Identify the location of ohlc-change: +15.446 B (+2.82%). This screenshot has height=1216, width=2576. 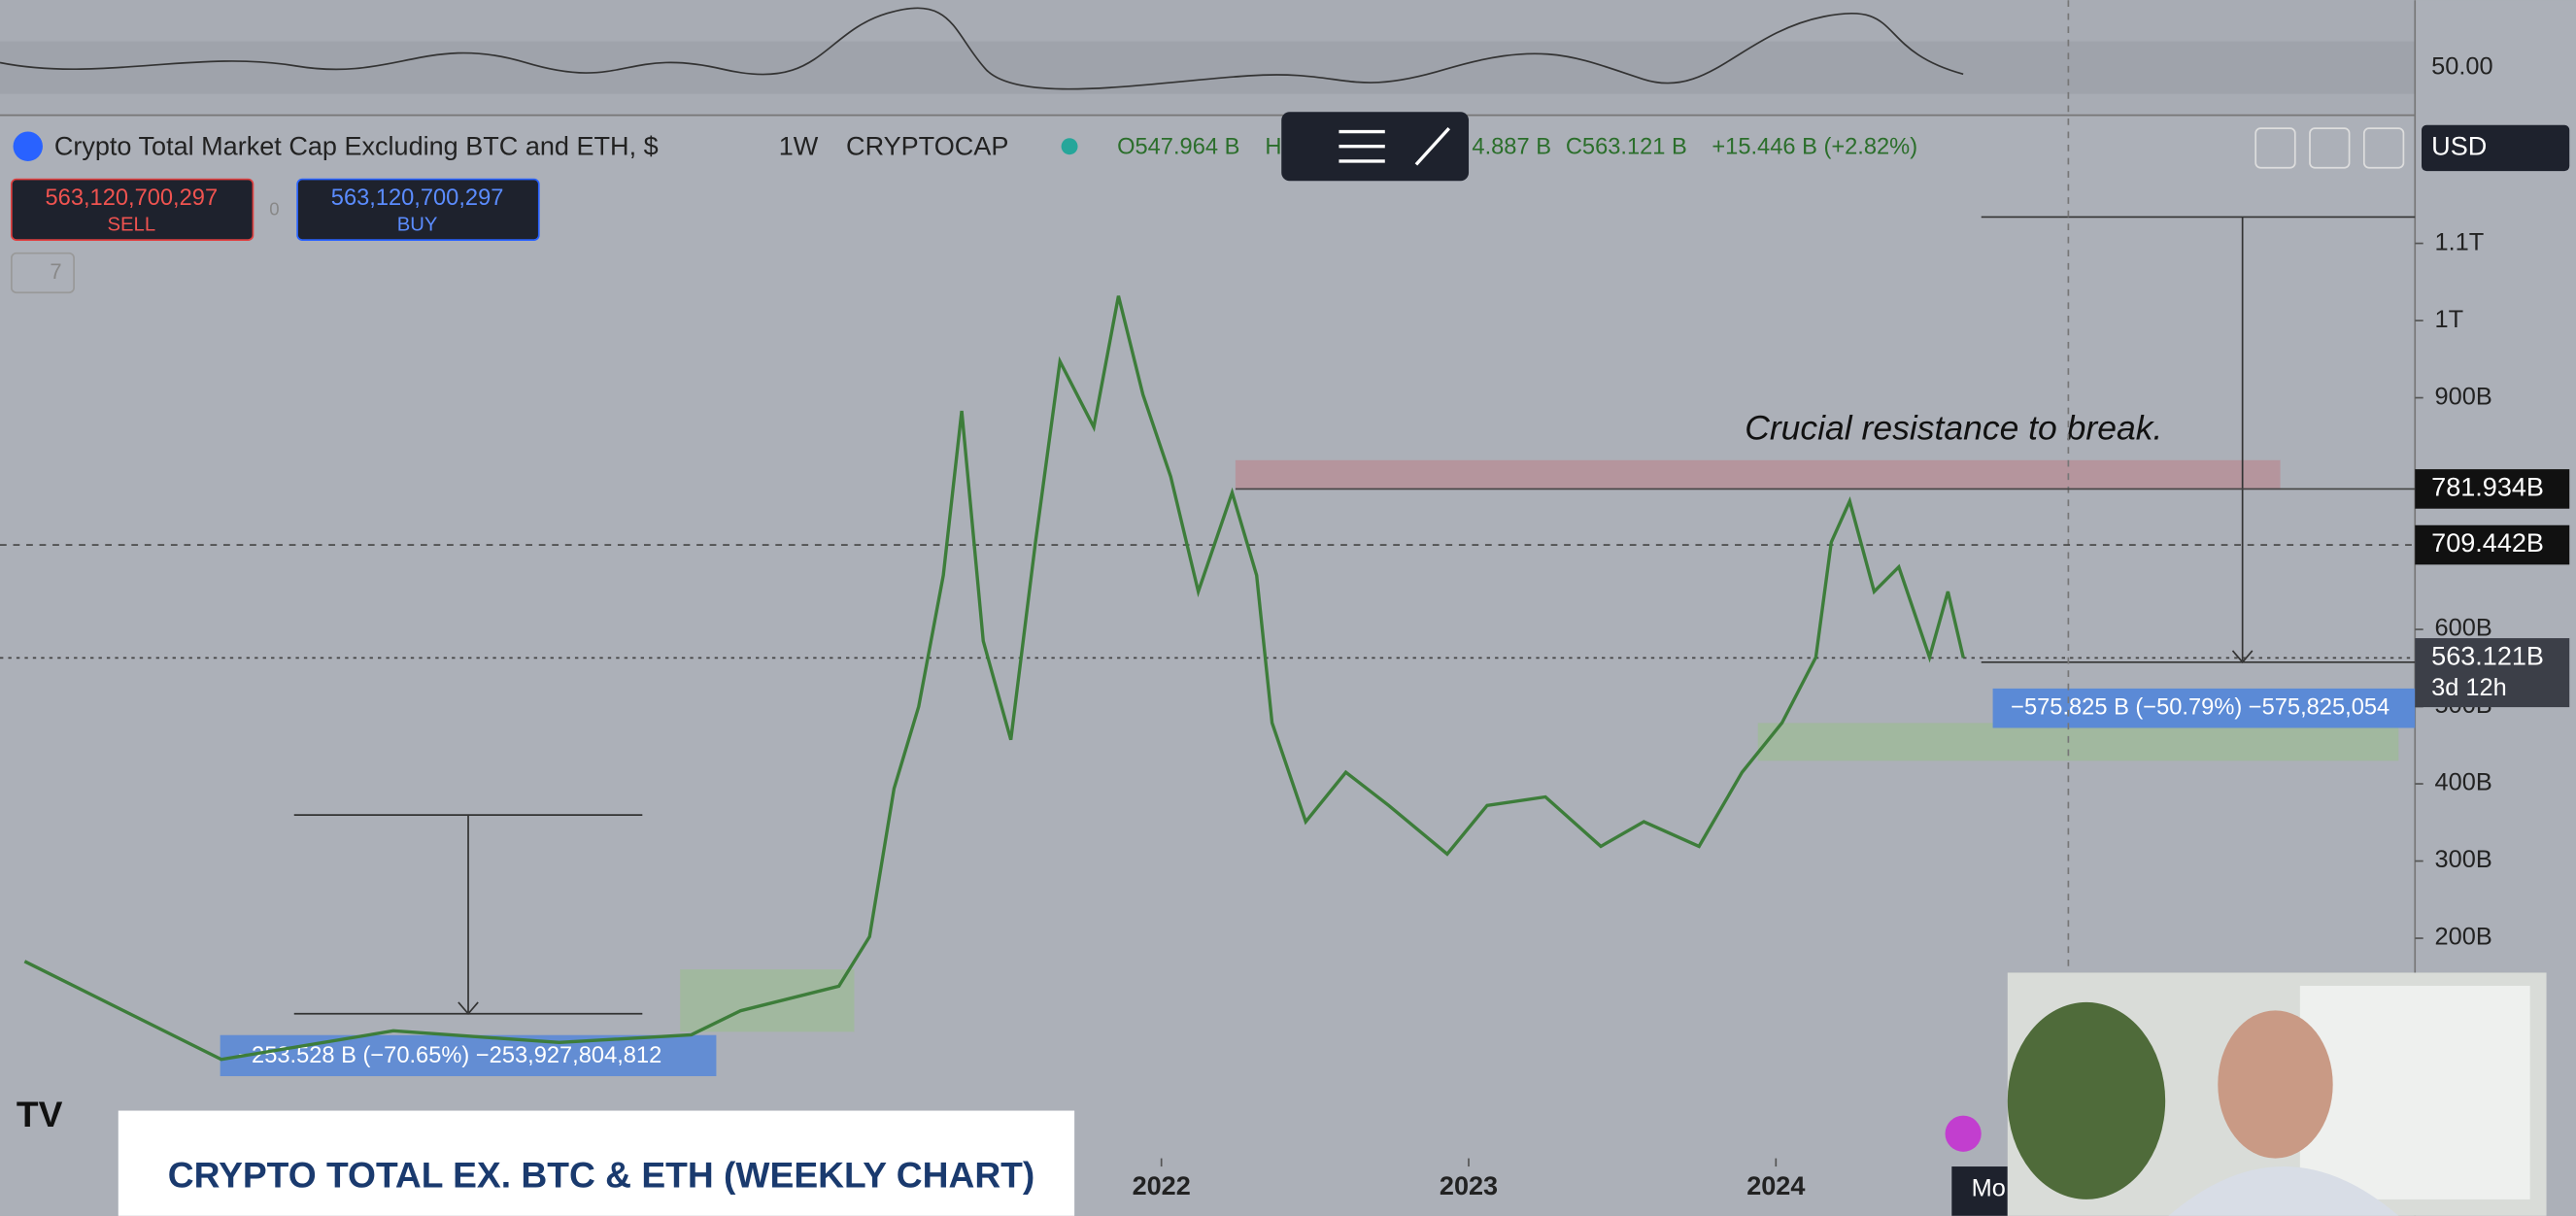
(1814, 147).